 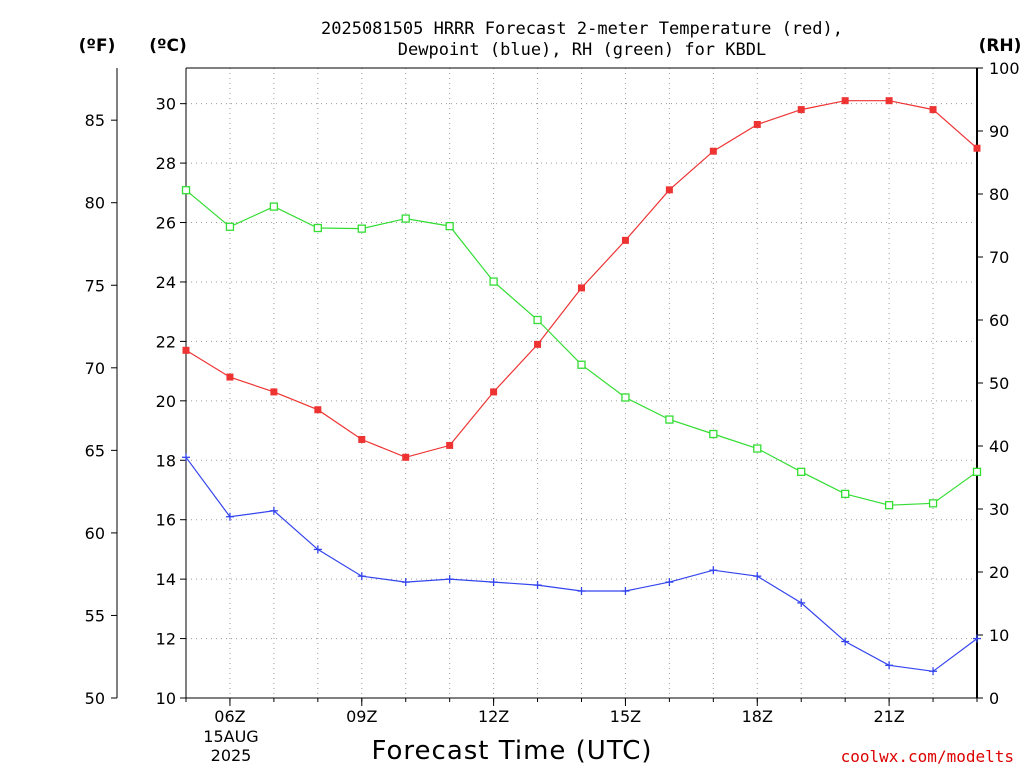 I want to click on fahrenheit-tick-label: 80, so click(x=95, y=203).